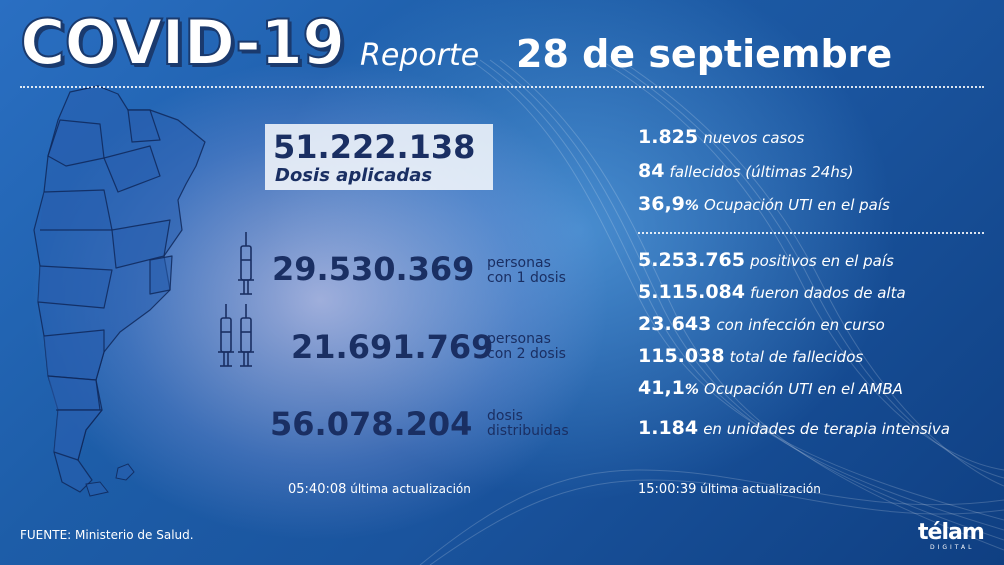 This screenshot has height=565, width=1004. Describe the element at coordinates (681, 356) in the screenshot. I see `total-stat-value: 115.038` at that location.